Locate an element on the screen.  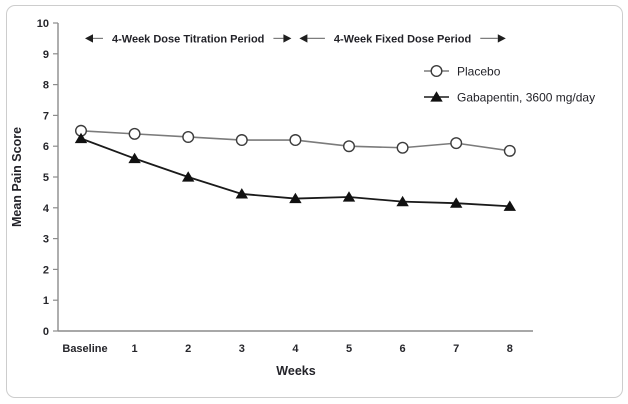
y-tick-label: 3 is located at coordinates (46, 240).